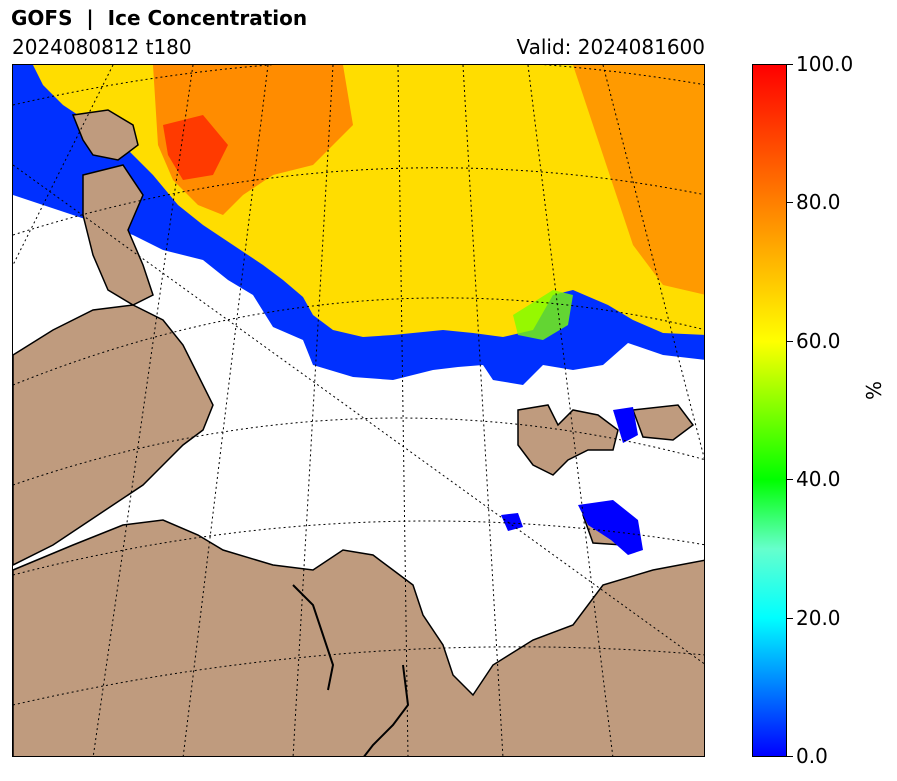 Image resolution: width=897 pixels, height=781 pixels. I want to click on colorbar, so click(769, 410).